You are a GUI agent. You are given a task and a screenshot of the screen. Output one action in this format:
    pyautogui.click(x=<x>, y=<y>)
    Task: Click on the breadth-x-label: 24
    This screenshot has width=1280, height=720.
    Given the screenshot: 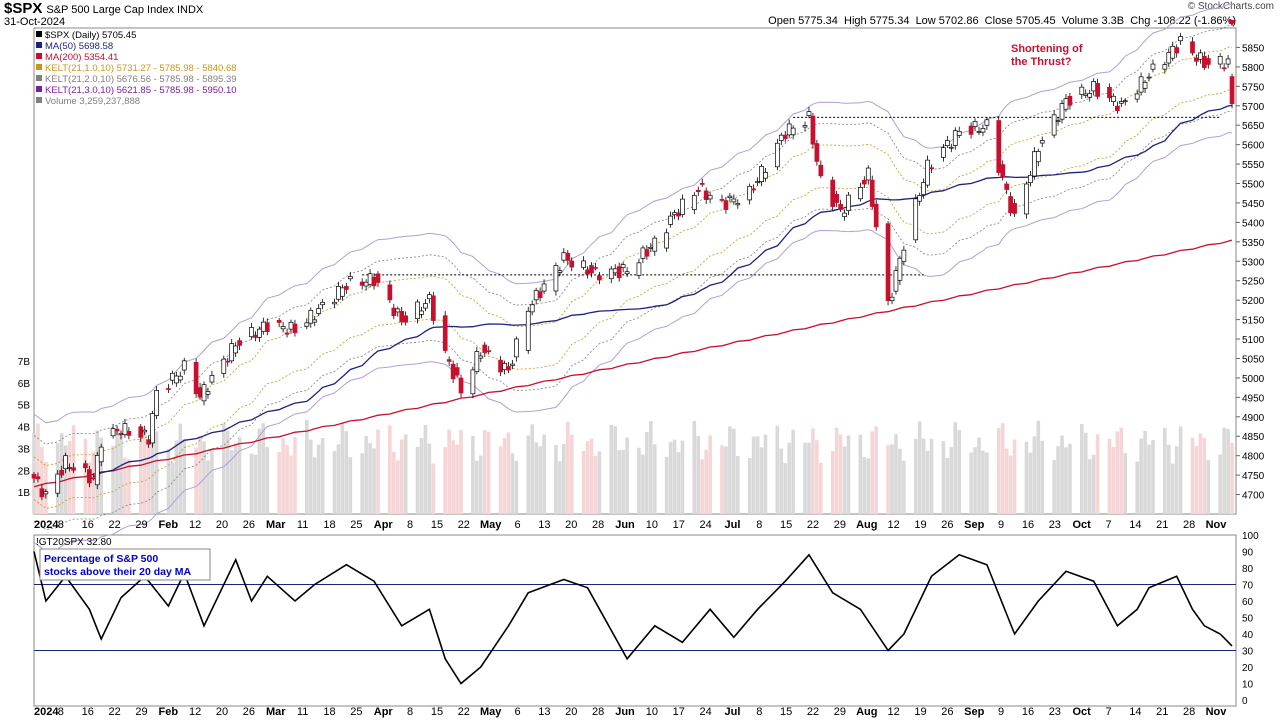 What is the action you would take?
    pyautogui.click(x=705, y=712)
    